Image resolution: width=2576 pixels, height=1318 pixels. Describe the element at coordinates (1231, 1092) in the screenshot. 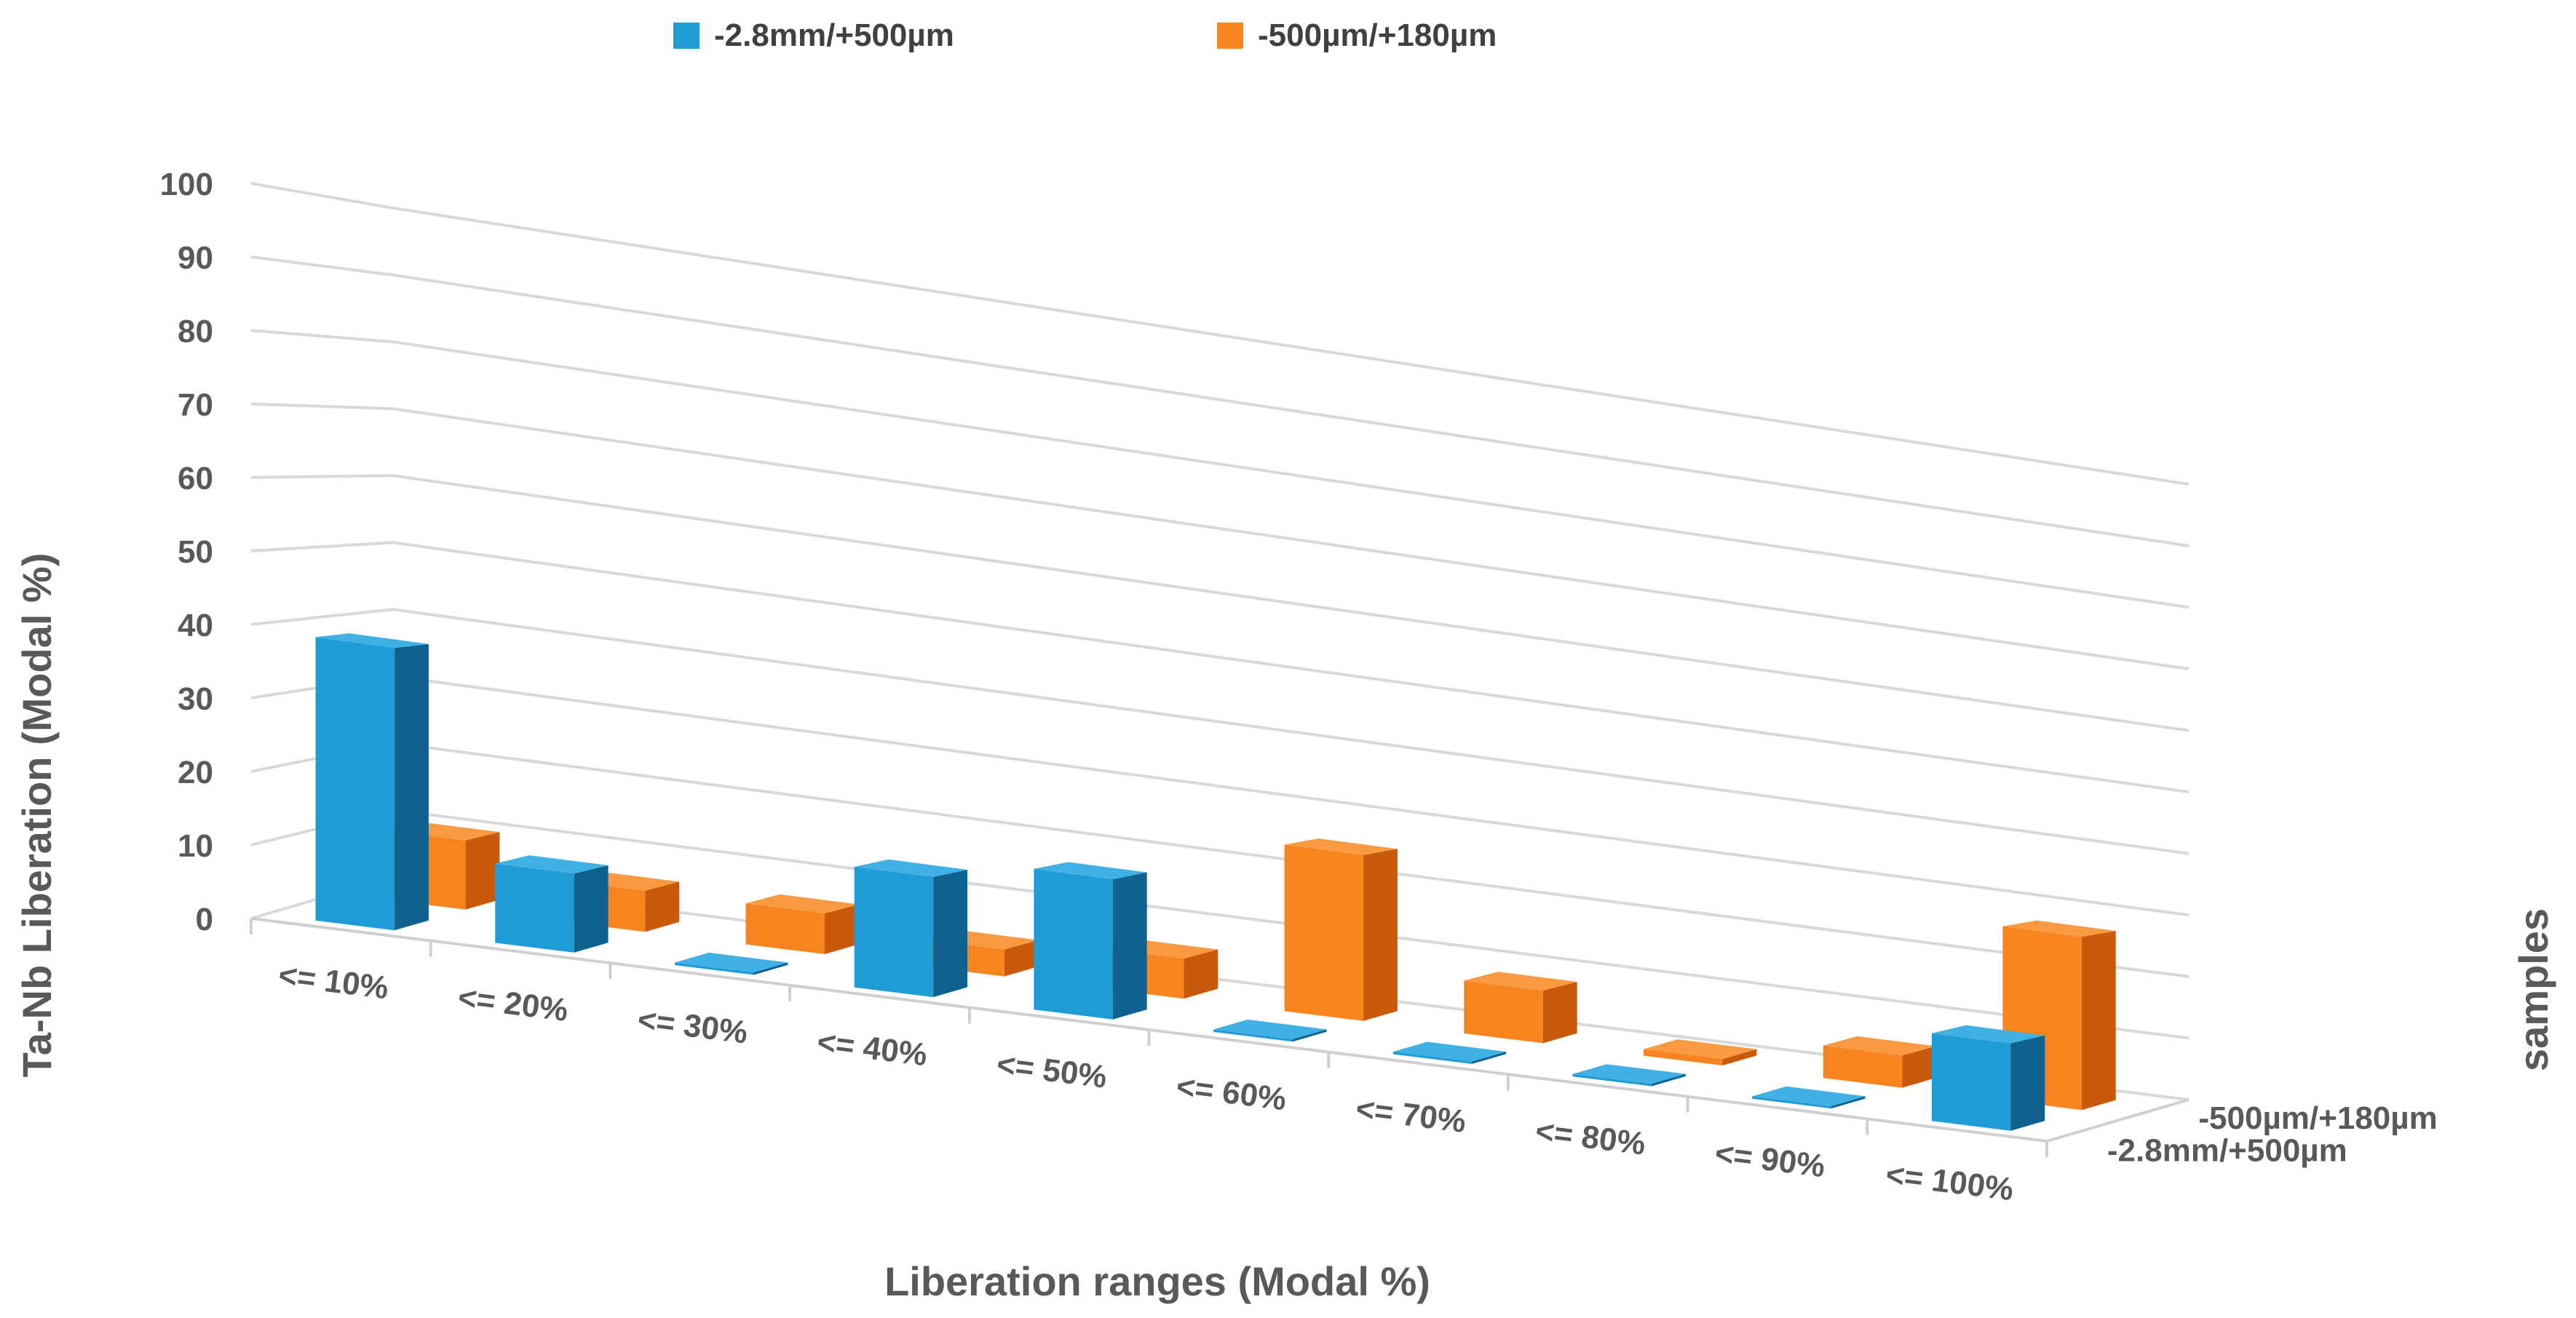

I see `x-tick-label: <= 60%` at that location.